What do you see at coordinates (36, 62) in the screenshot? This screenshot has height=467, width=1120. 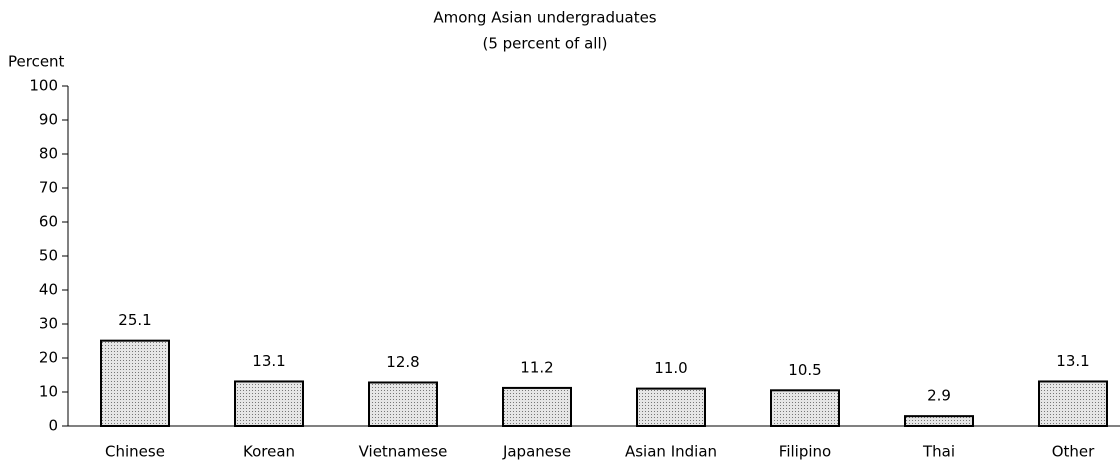 I see `y-axis-label: Percent` at bounding box center [36, 62].